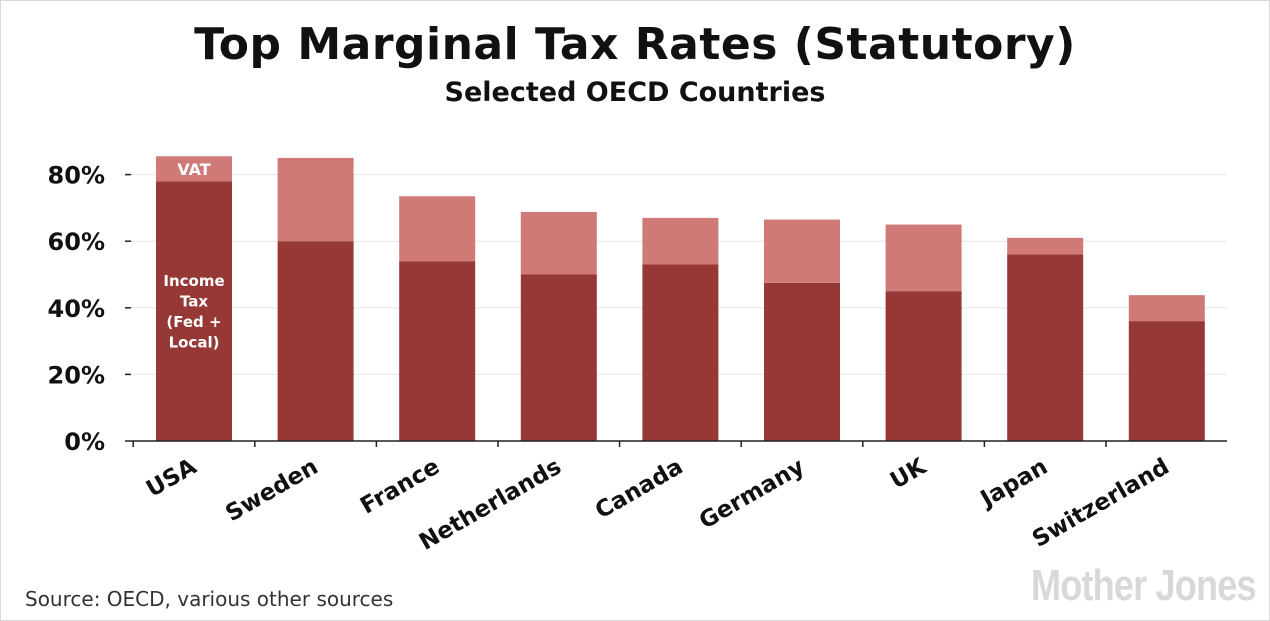 This screenshot has height=621, width=1270. I want to click on y-tick-label: 60%, so click(76, 242).